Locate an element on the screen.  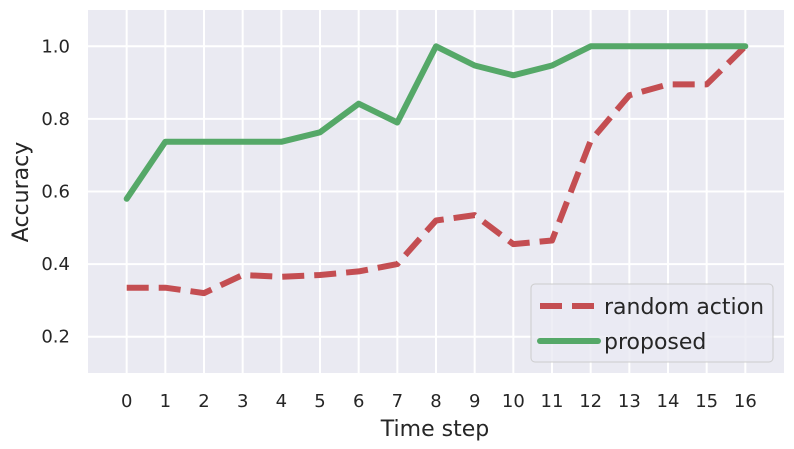
x-tick-label: 15 is located at coordinates (706, 401).